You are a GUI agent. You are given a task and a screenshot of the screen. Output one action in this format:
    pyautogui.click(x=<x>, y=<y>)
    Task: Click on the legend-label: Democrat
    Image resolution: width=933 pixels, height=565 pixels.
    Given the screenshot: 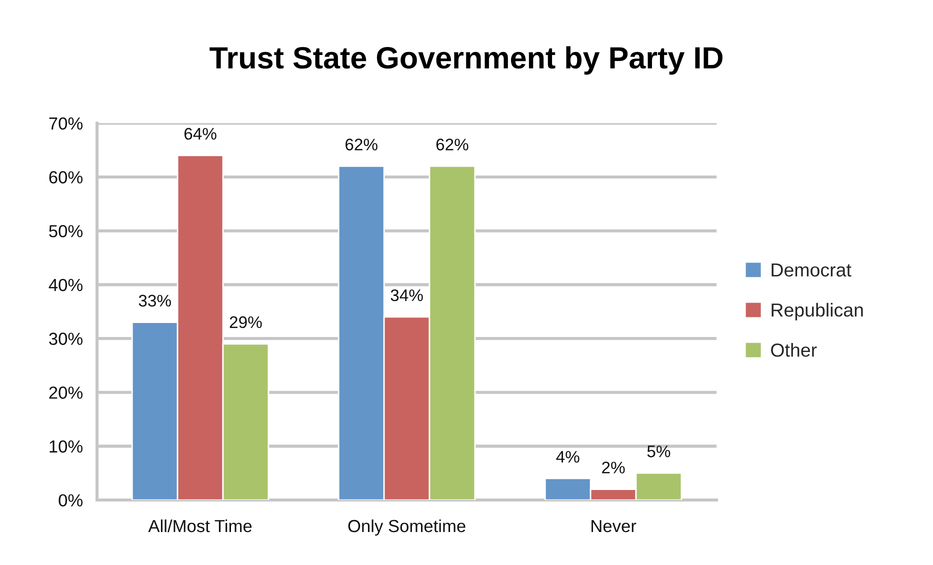 What is the action you would take?
    pyautogui.click(x=812, y=270)
    